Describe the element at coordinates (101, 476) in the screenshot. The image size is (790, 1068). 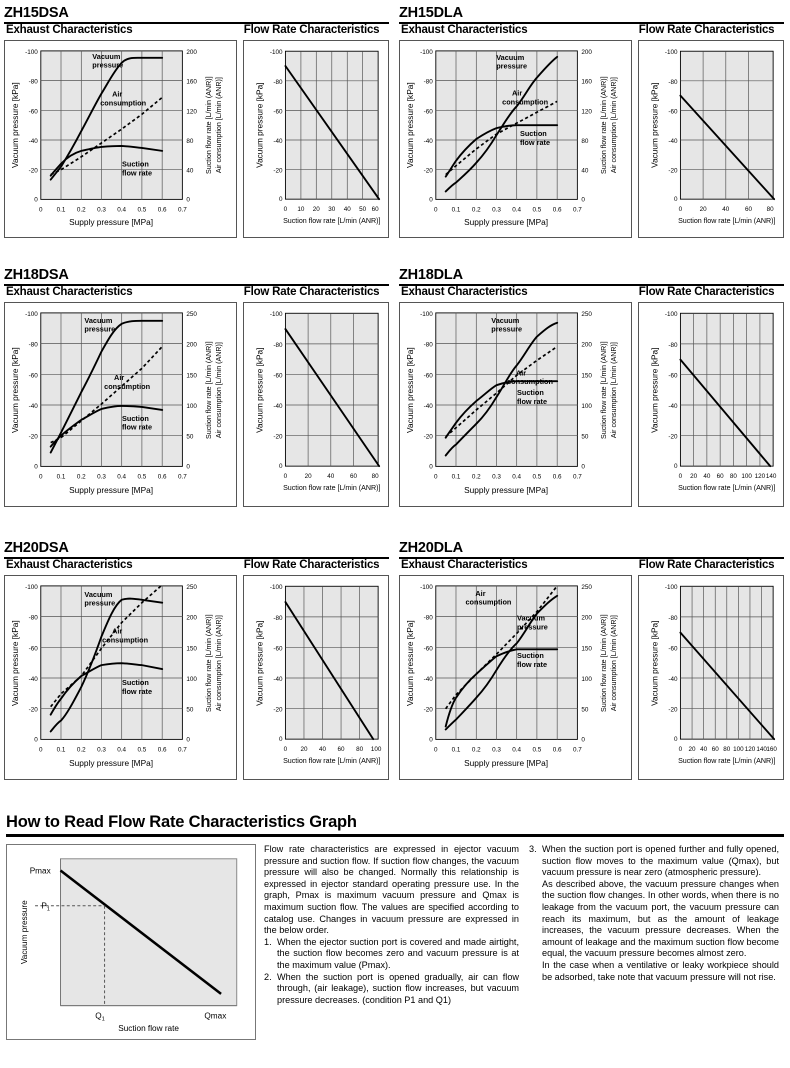
I see `svg-text: 0.3` at that location.